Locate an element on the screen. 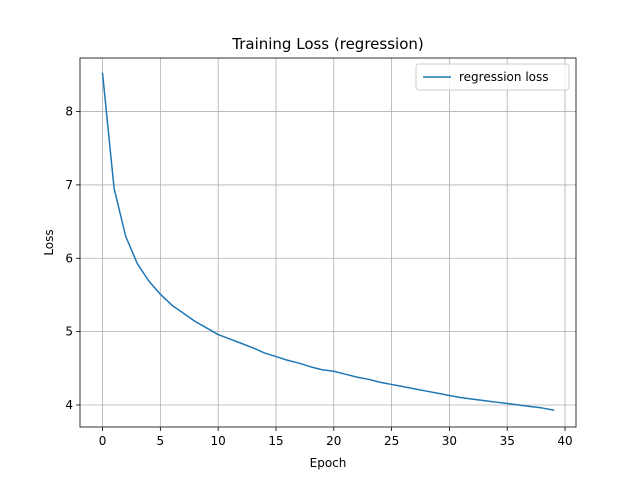 The height and width of the screenshot is (484, 640). y-tick-label: 6 is located at coordinates (69, 258).